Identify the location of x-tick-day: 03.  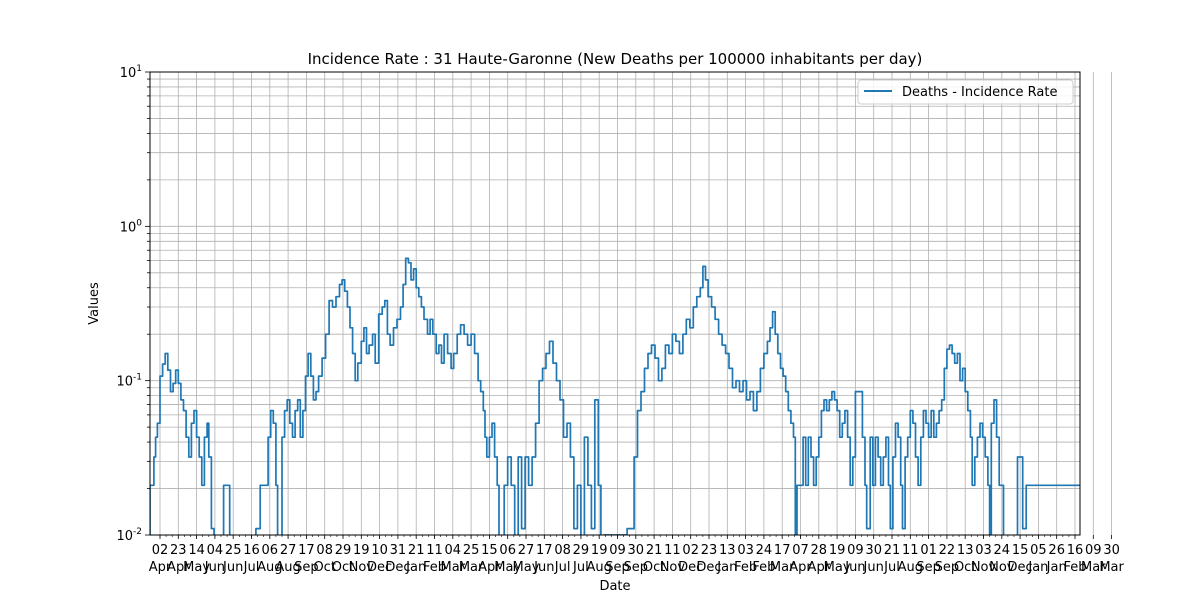
(983, 550).